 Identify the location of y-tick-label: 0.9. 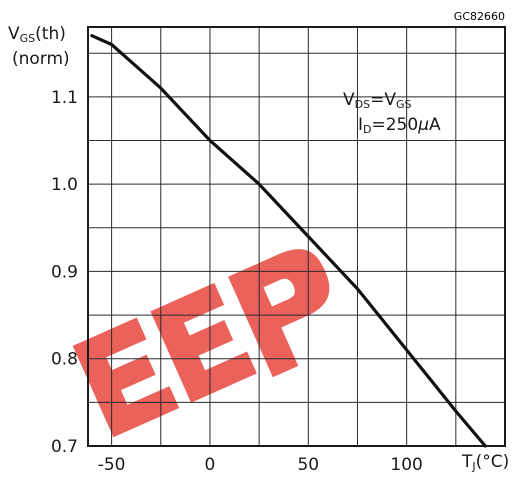
(64, 272).